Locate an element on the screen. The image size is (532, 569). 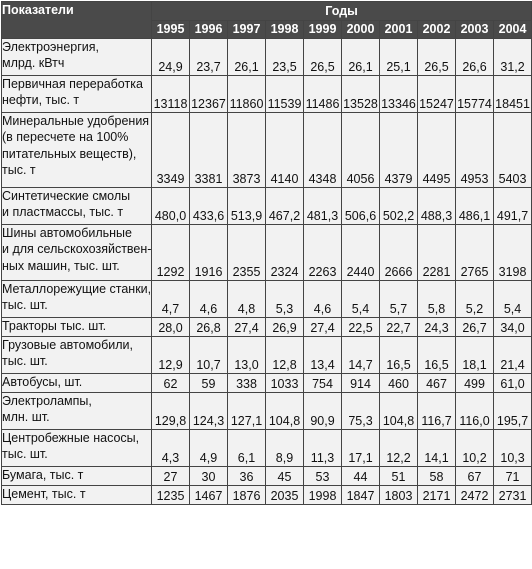
value-cell: 27,4 is located at coordinates (322, 327).